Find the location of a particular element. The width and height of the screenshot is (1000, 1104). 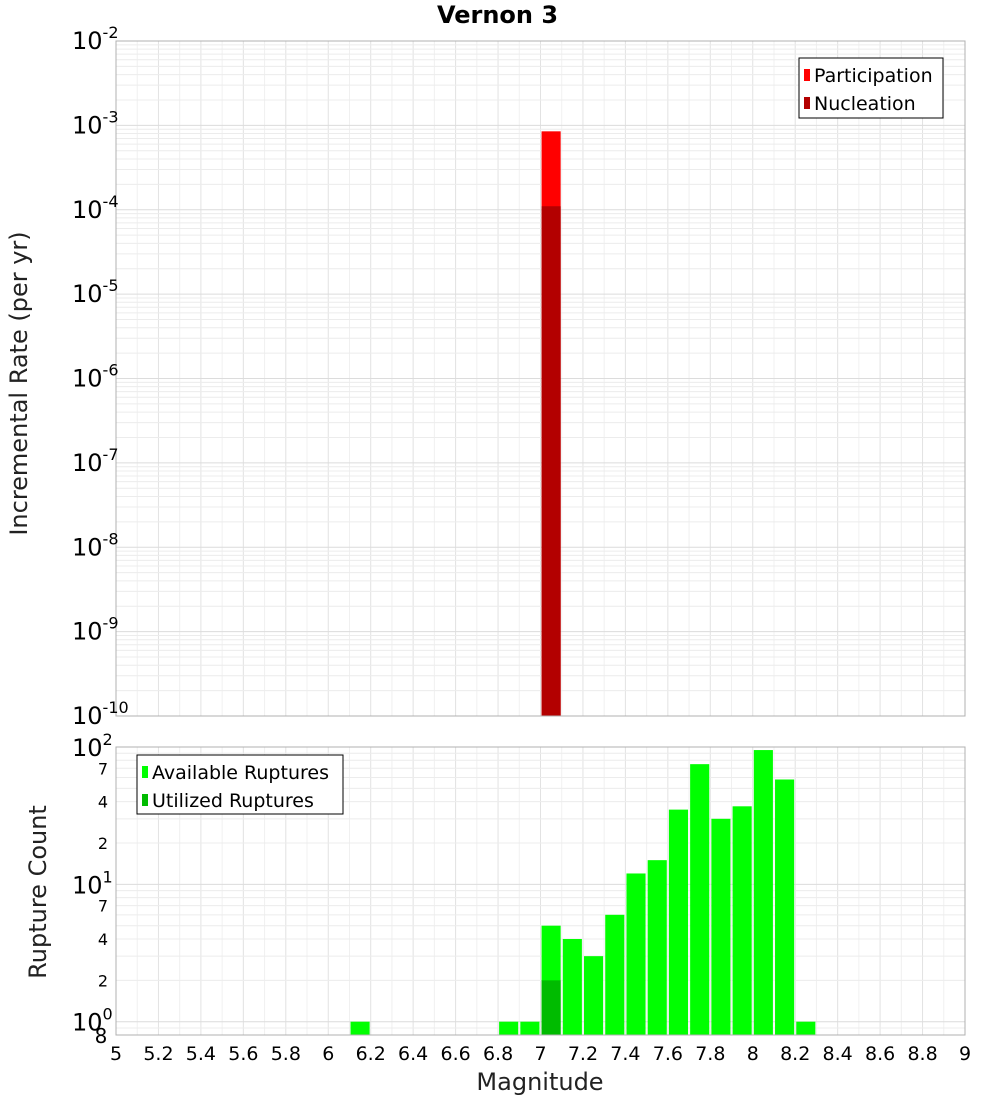

x-tick-label: 5.2 is located at coordinates (158, 1054).